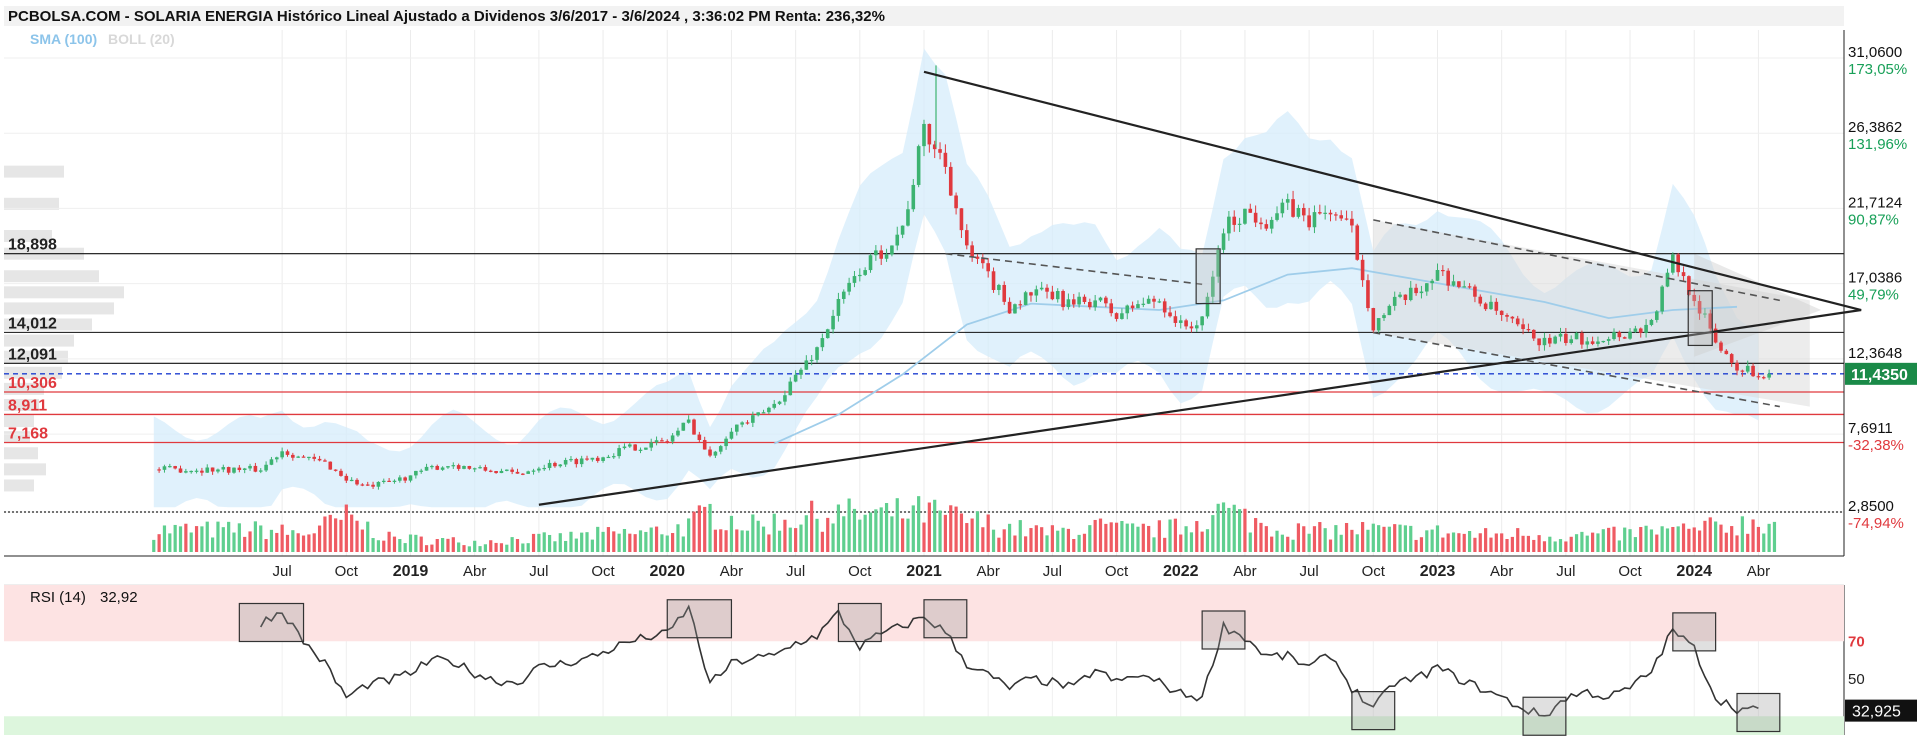  I want to click on sma-line-group, so click(1255, 356).